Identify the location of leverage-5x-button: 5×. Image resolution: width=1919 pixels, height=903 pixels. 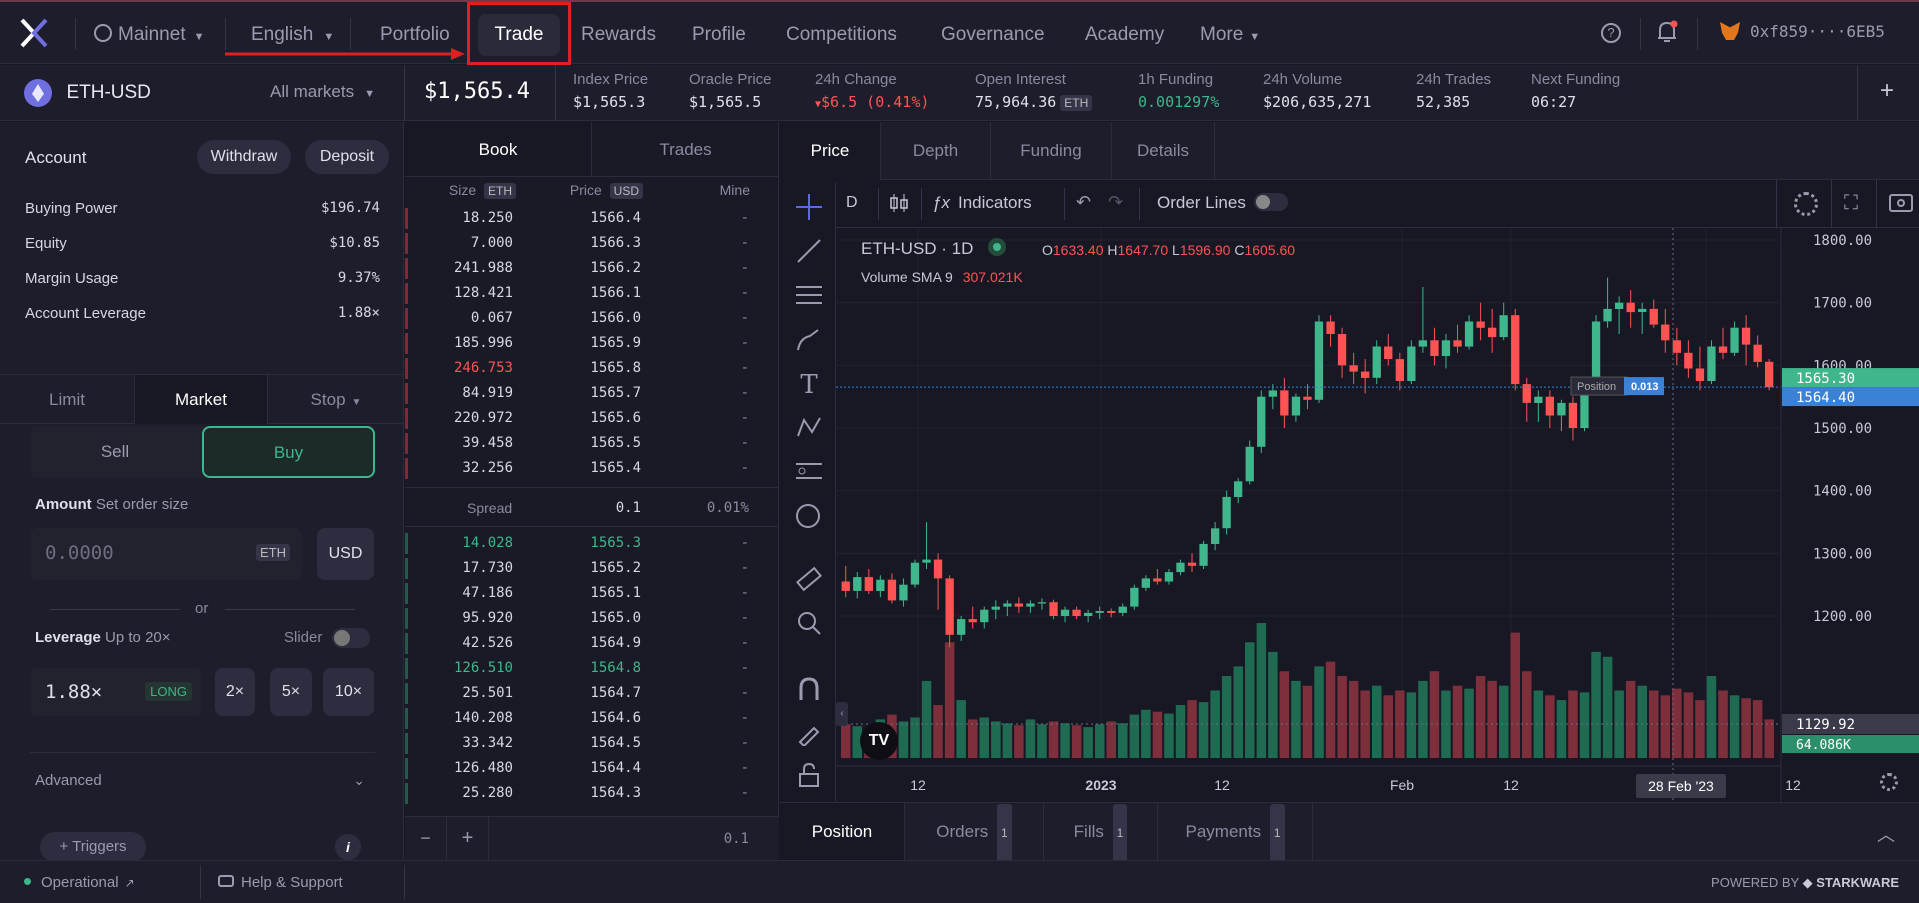
(291, 692).